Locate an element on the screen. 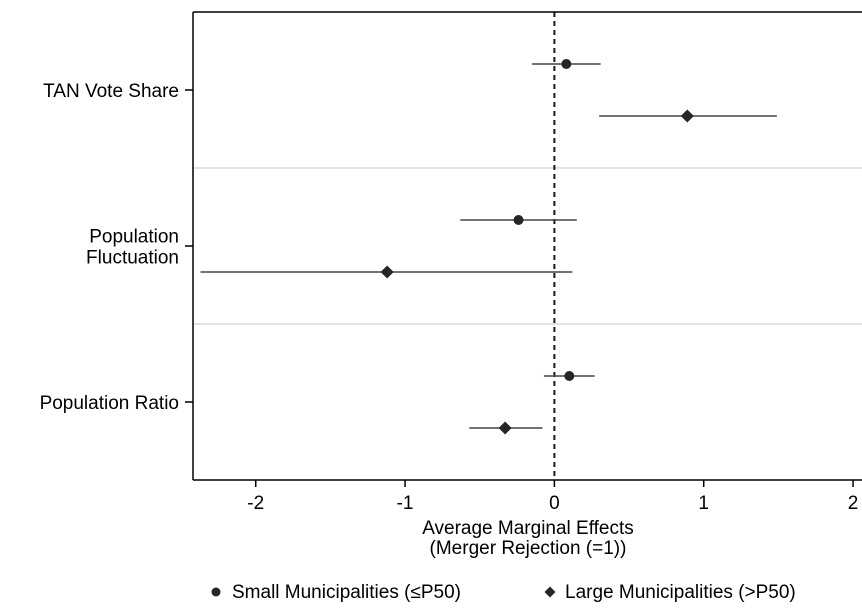  x-tick-label: 1 is located at coordinates (703, 503).